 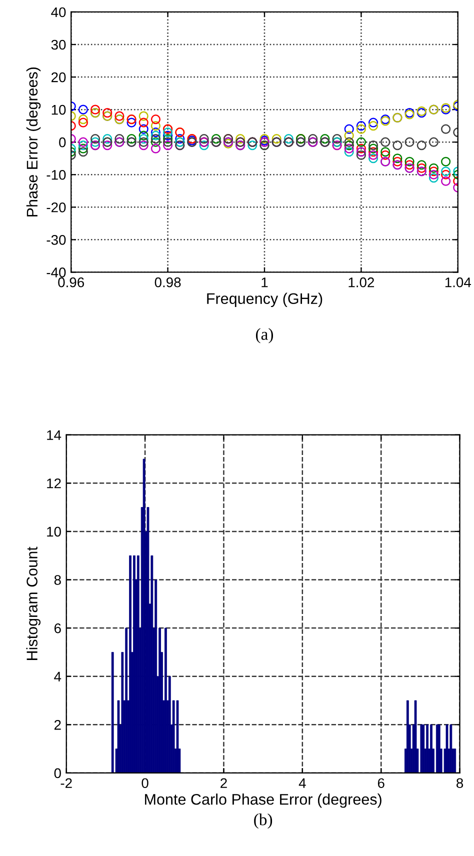 What do you see at coordinates (265, 283) in the screenshot?
I see `x-tick-label: 1` at bounding box center [265, 283].